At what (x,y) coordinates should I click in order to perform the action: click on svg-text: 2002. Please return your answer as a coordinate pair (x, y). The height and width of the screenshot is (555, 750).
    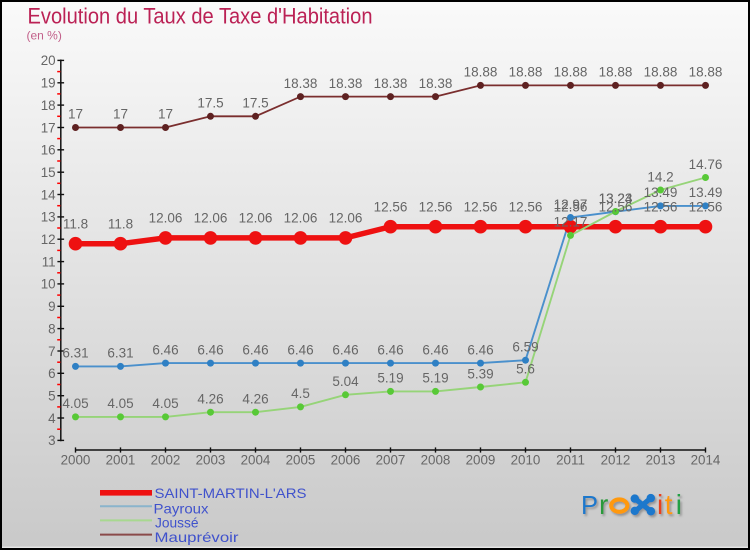
    Looking at the image, I should click on (166, 460).